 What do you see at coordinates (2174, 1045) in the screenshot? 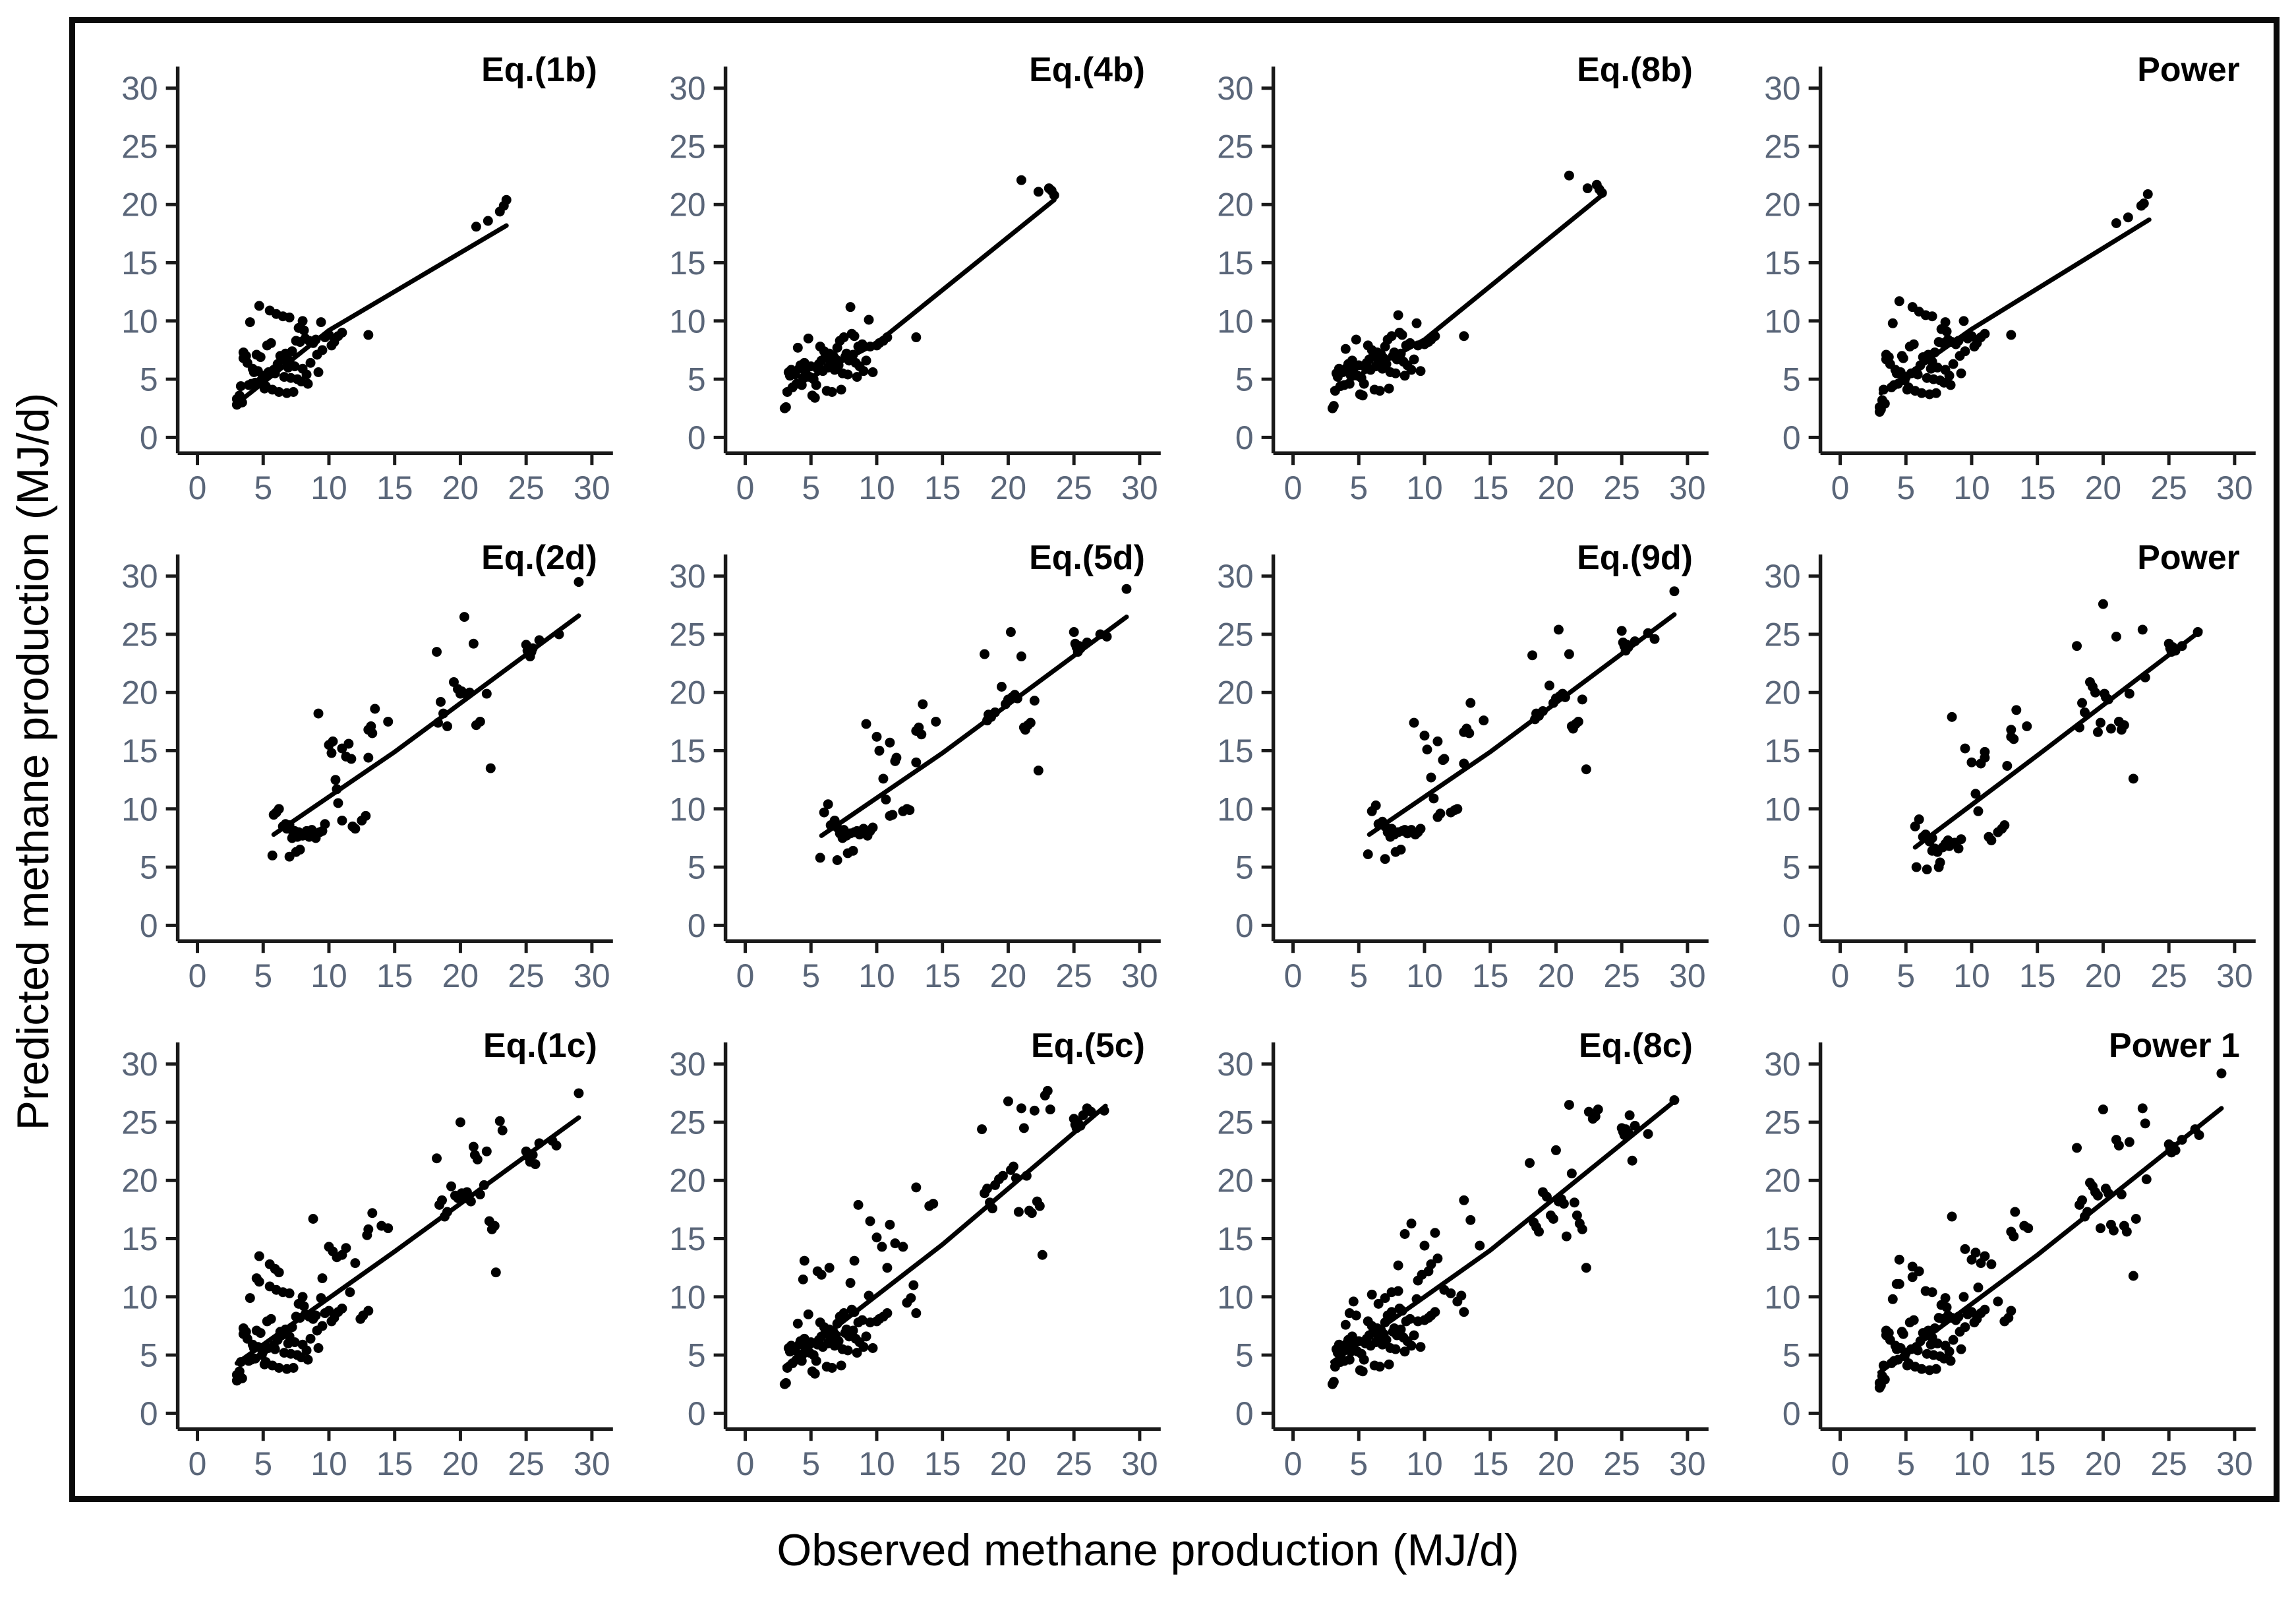
I see `panel-title: Power 1` at bounding box center [2174, 1045].